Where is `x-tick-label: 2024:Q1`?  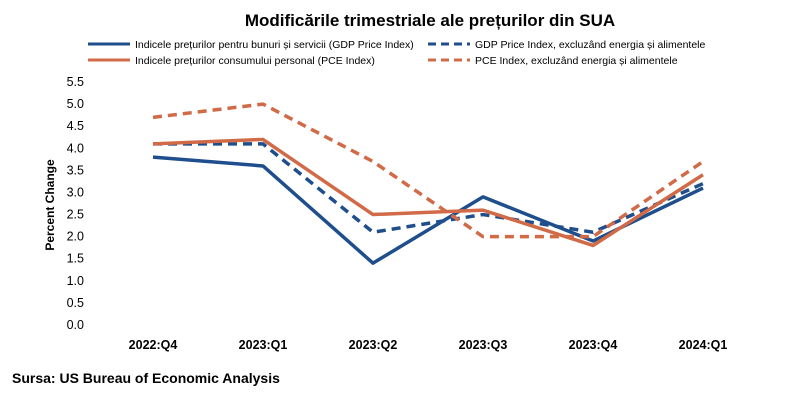 x-tick-label: 2024:Q1 is located at coordinates (703, 345).